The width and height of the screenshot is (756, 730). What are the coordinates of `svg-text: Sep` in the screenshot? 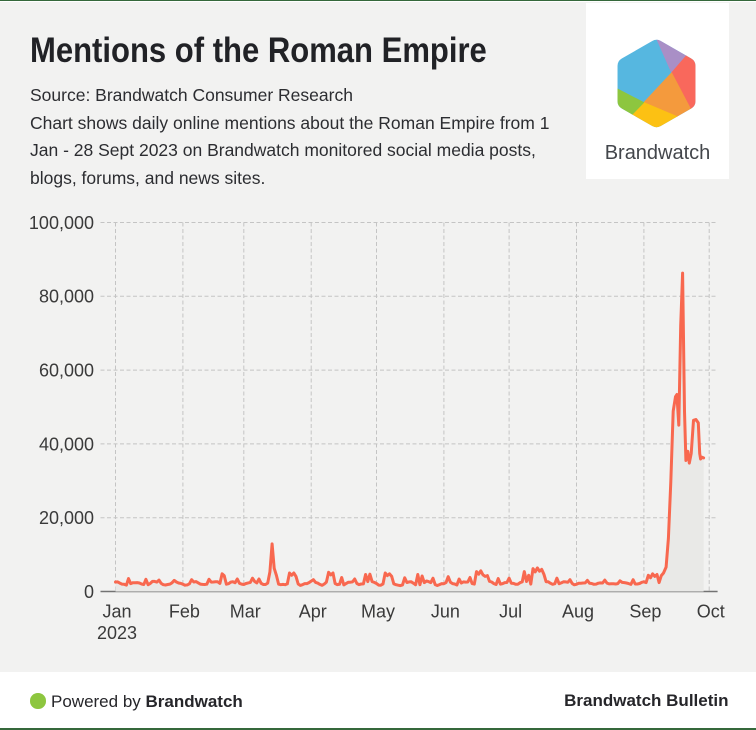 It's located at (645, 611).